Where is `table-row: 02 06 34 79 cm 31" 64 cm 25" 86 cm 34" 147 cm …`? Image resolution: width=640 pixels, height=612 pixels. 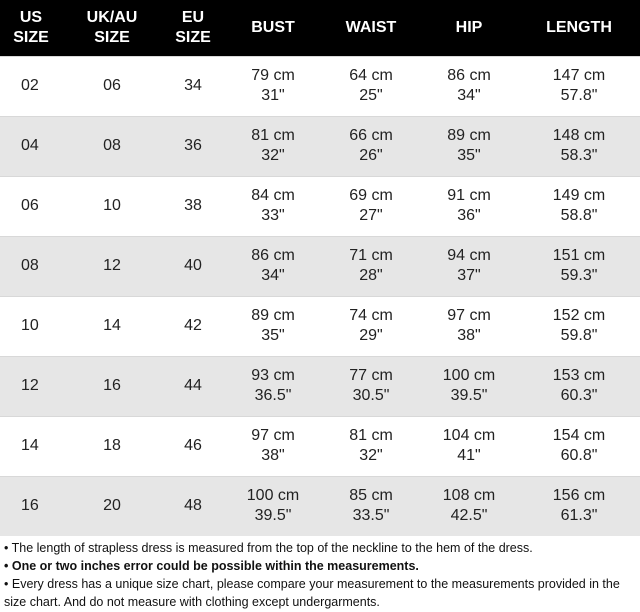 table-row: 02 06 34 79 cm 31" 64 cm 25" 86 cm 34" 147 cm … is located at coordinates (320, 86).